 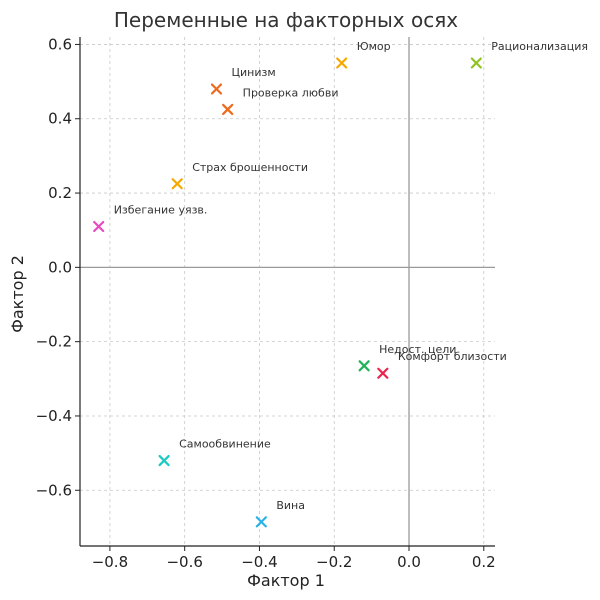 What do you see at coordinates (290, 505) in the screenshot?
I see `point-label: Вина` at bounding box center [290, 505].